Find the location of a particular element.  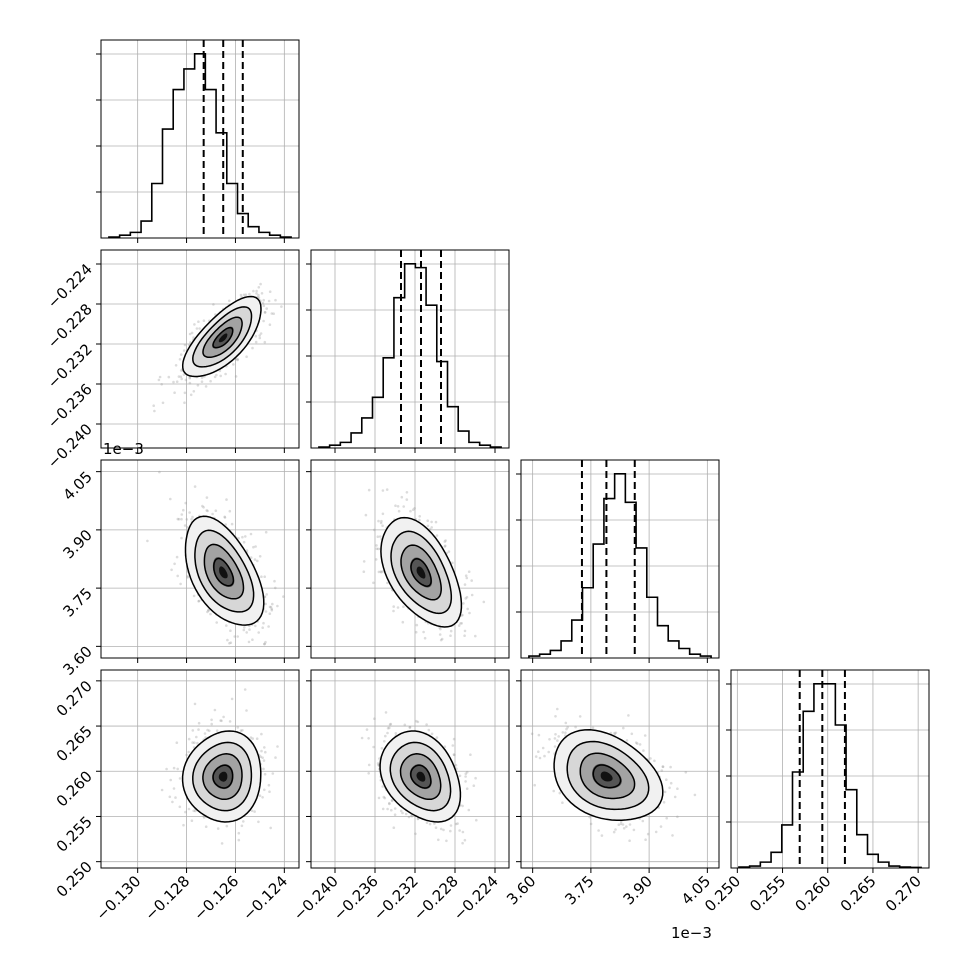

x-tick-label: 3.60 is located at coordinates (521, 890).